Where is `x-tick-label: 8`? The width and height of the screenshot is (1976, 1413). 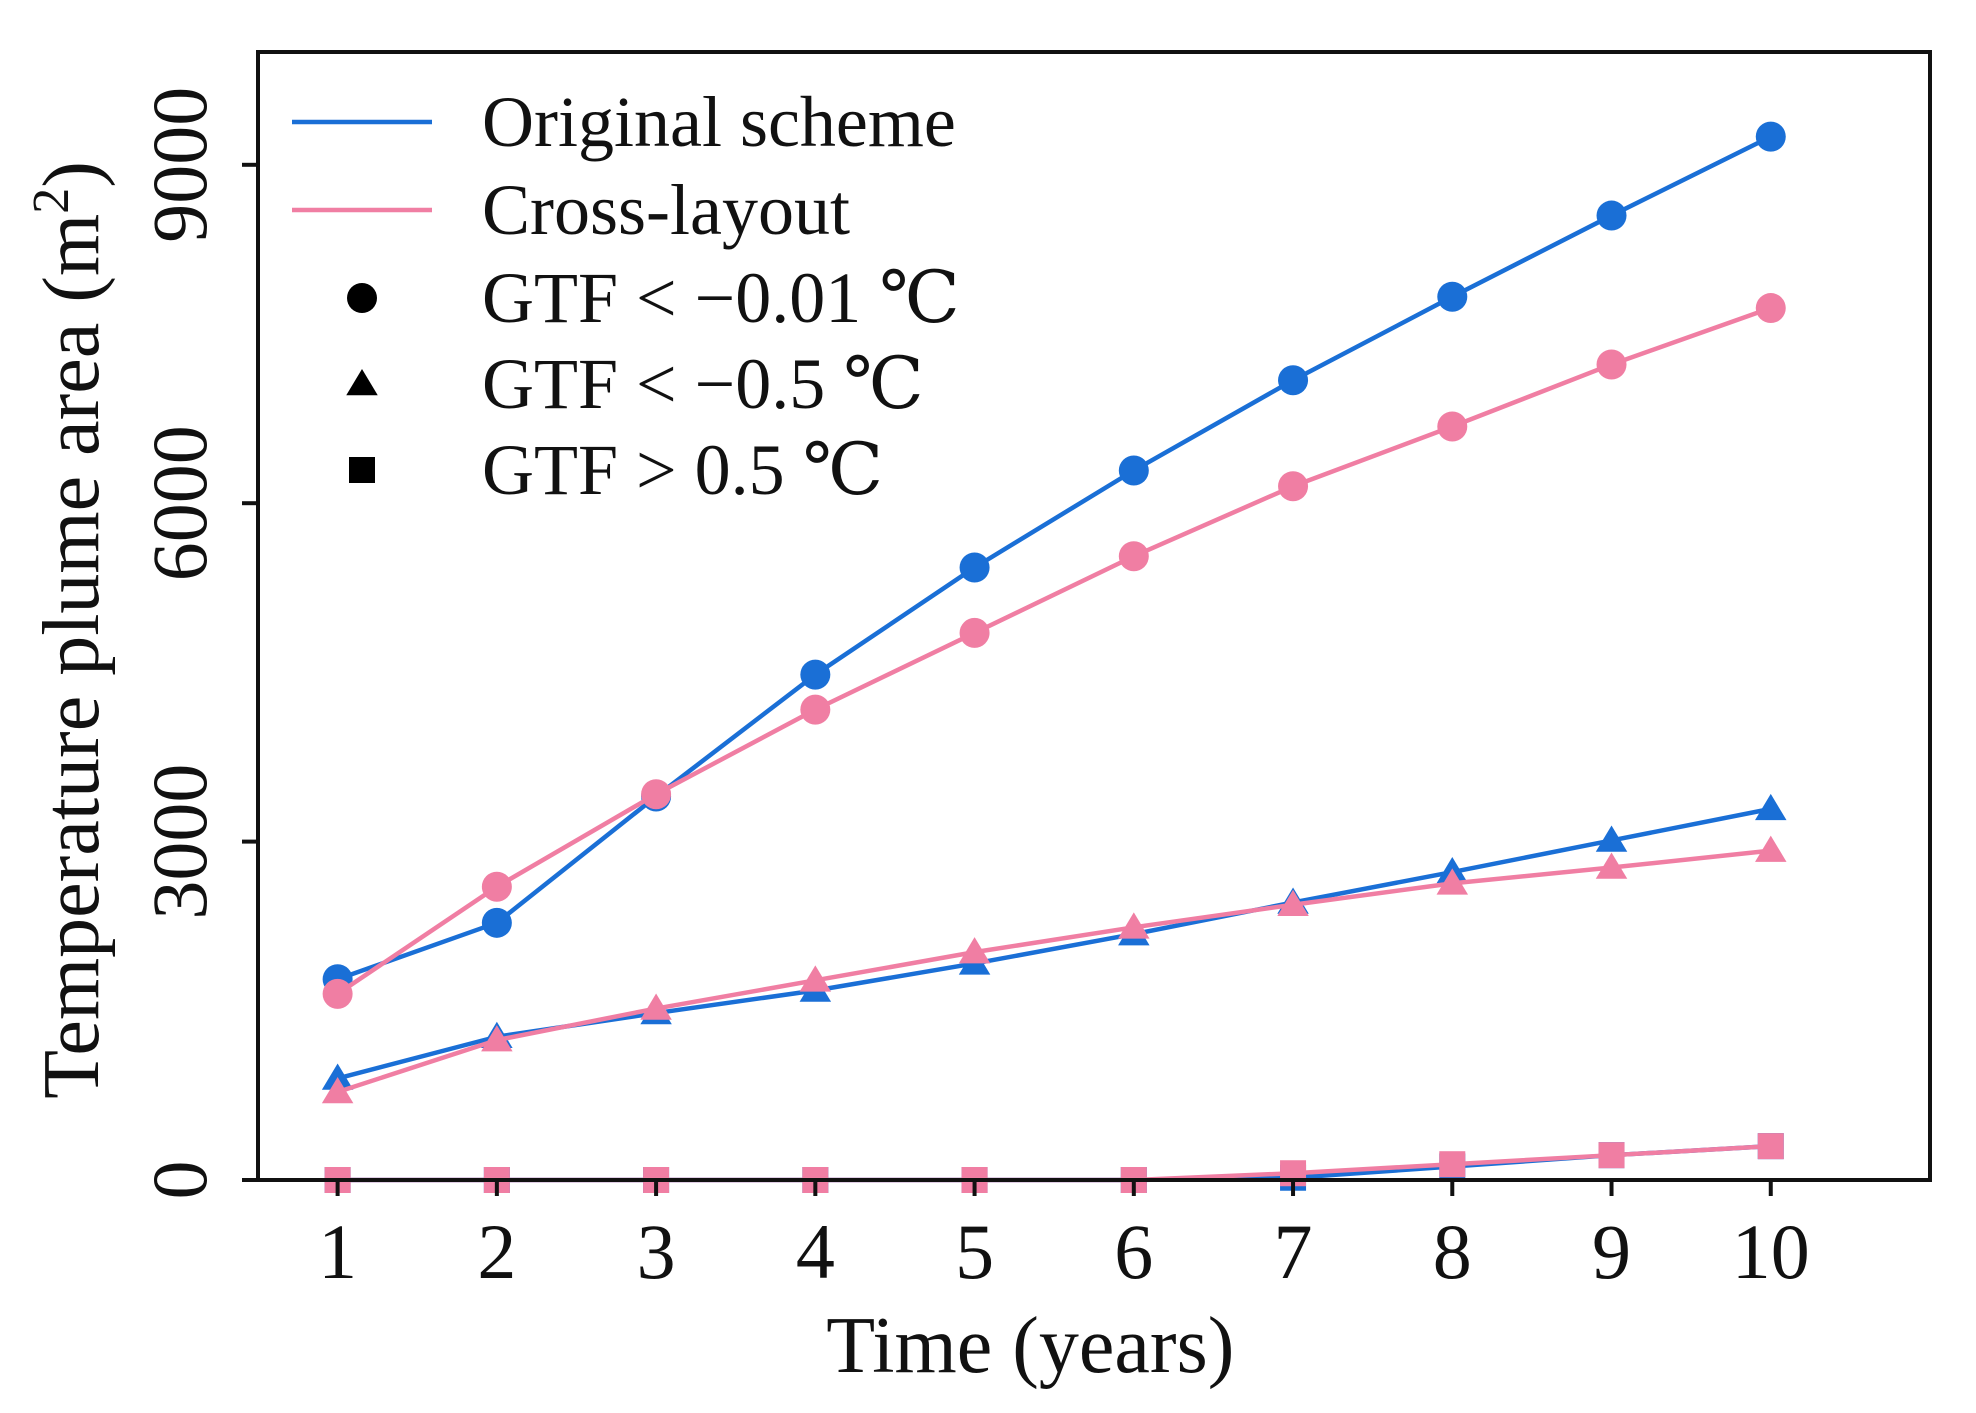 x-tick-label: 8 is located at coordinates (1452, 1251).